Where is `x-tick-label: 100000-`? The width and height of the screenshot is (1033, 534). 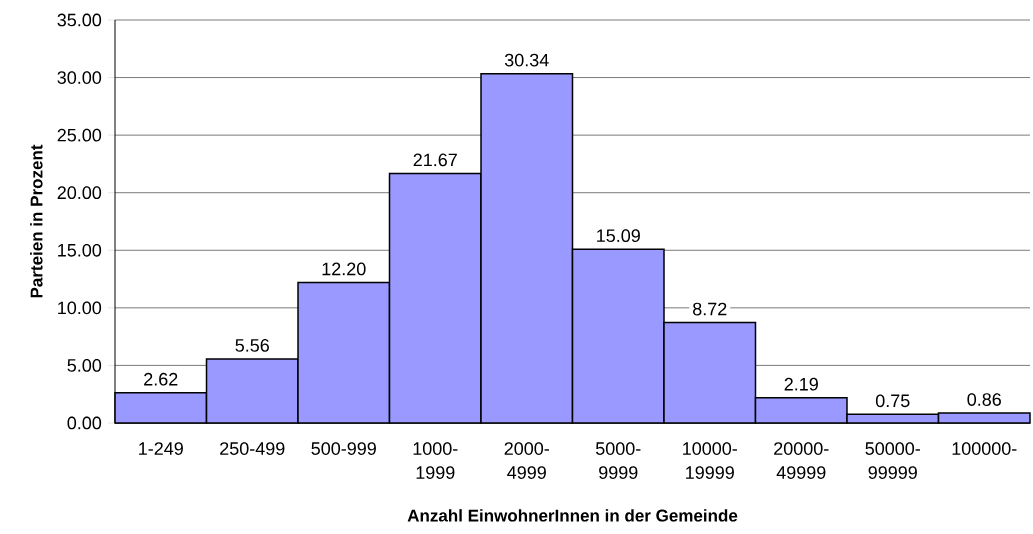
x-tick-label: 100000- is located at coordinates (984, 448).